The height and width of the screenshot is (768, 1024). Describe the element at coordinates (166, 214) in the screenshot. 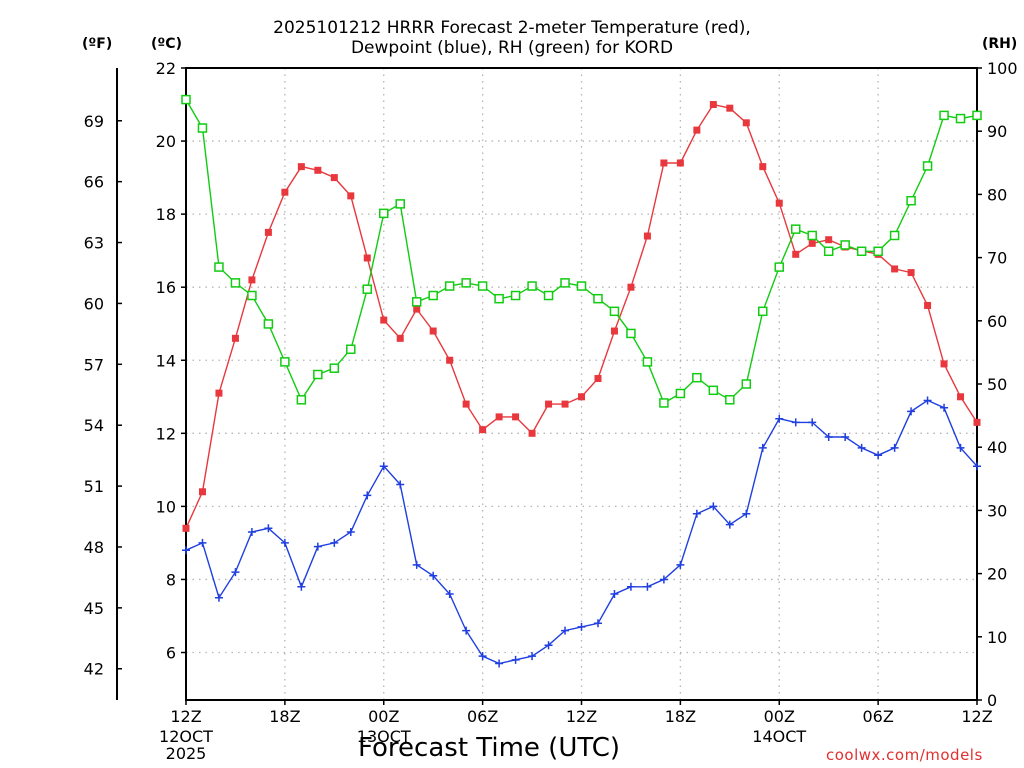

I see `celsius-tick-label: 18` at that location.